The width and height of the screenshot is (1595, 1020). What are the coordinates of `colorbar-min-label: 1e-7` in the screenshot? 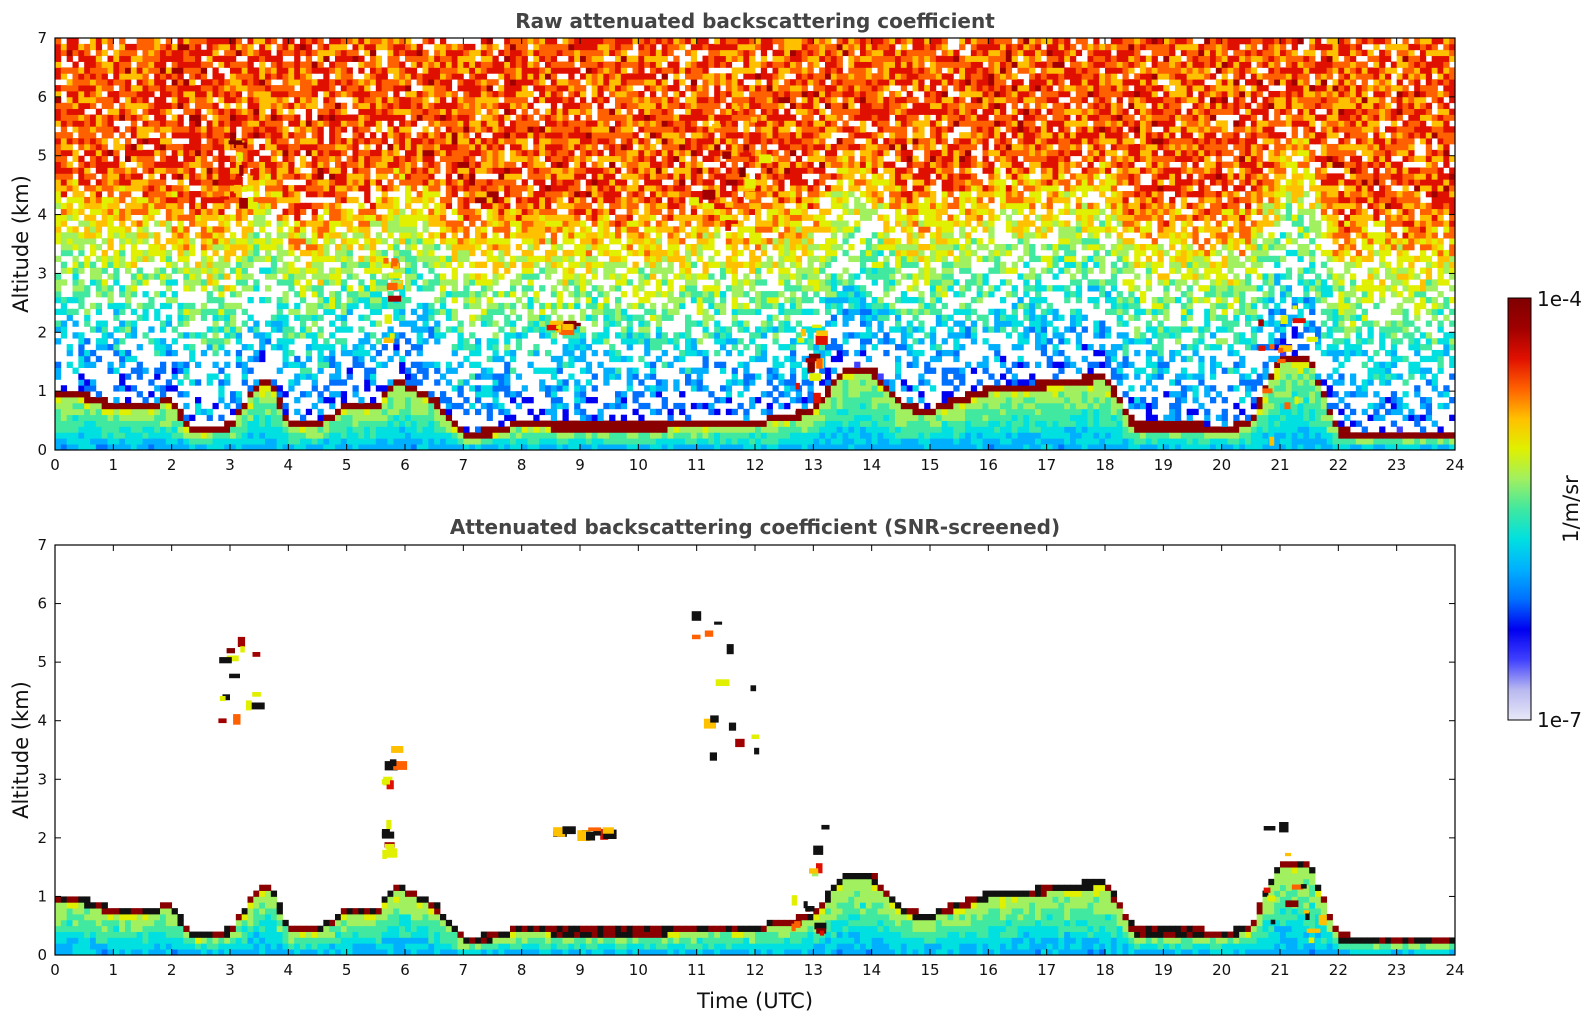 It's located at (1559, 720).